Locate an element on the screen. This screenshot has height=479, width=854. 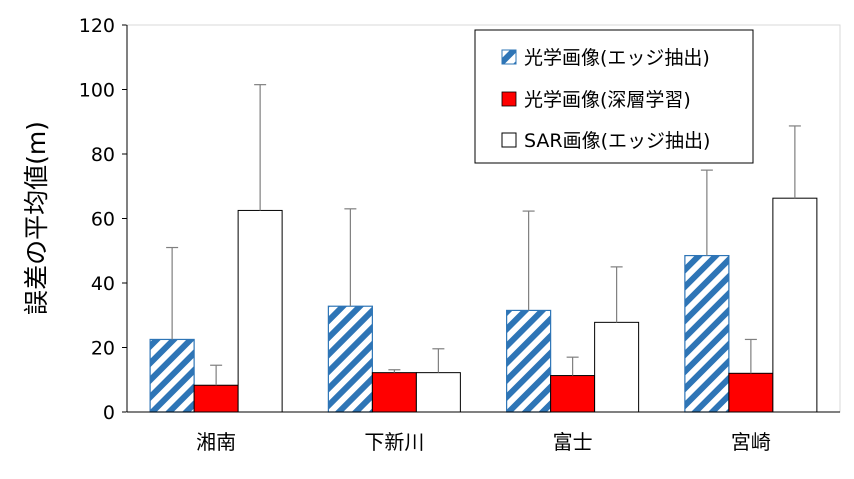
legend-label-sar-edge: SAR画像(エッジ抽出) is located at coordinates (617, 141).